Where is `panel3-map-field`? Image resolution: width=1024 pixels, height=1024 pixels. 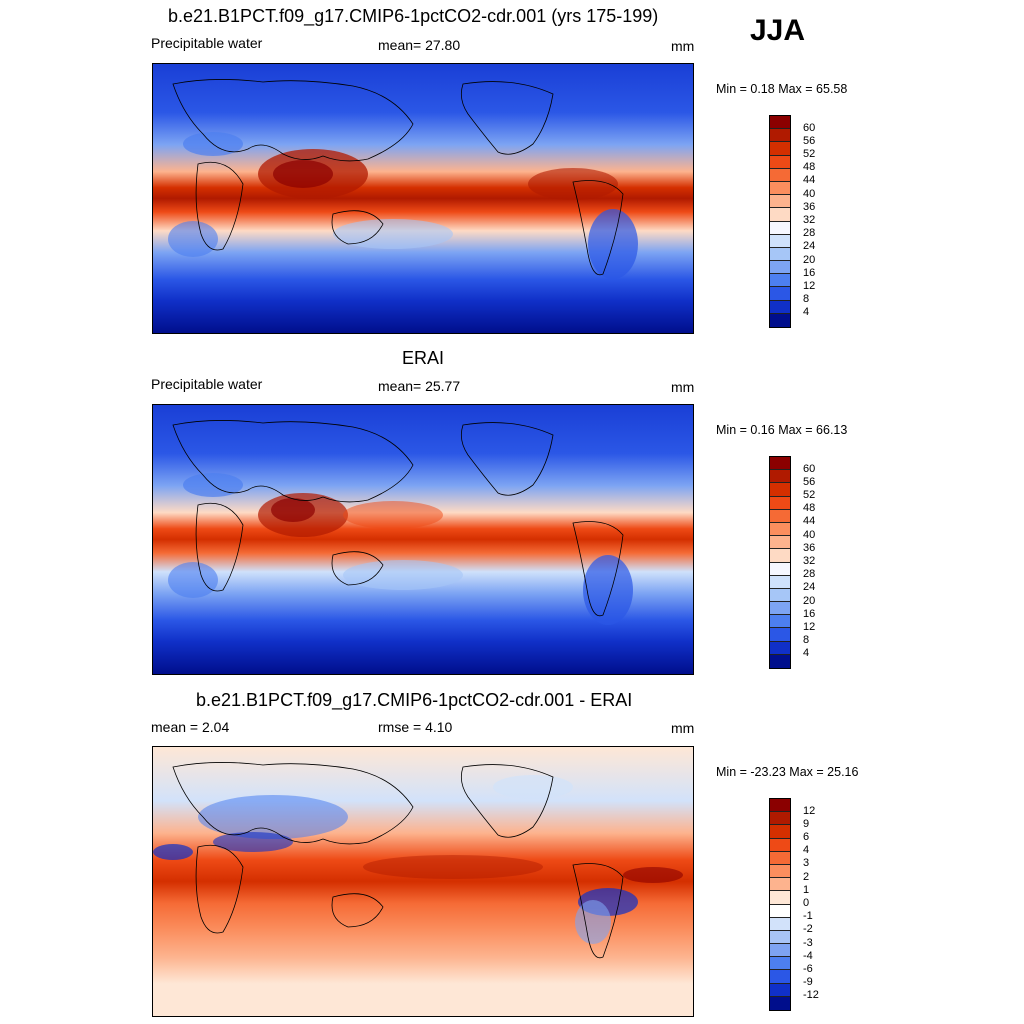
panel3-map-field is located at coordinates (423, 881).